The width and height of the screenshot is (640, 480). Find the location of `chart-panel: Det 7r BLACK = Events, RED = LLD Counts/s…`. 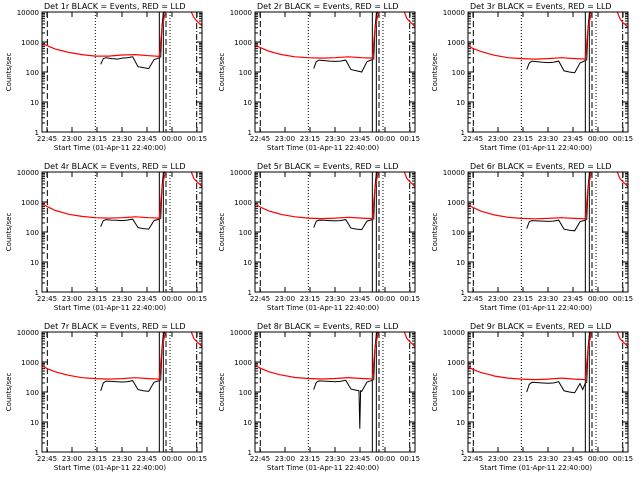

chart-panel: Det 7r BLACK = Events, RED = LLD Counts/s… is located at coordinates (106, 397).